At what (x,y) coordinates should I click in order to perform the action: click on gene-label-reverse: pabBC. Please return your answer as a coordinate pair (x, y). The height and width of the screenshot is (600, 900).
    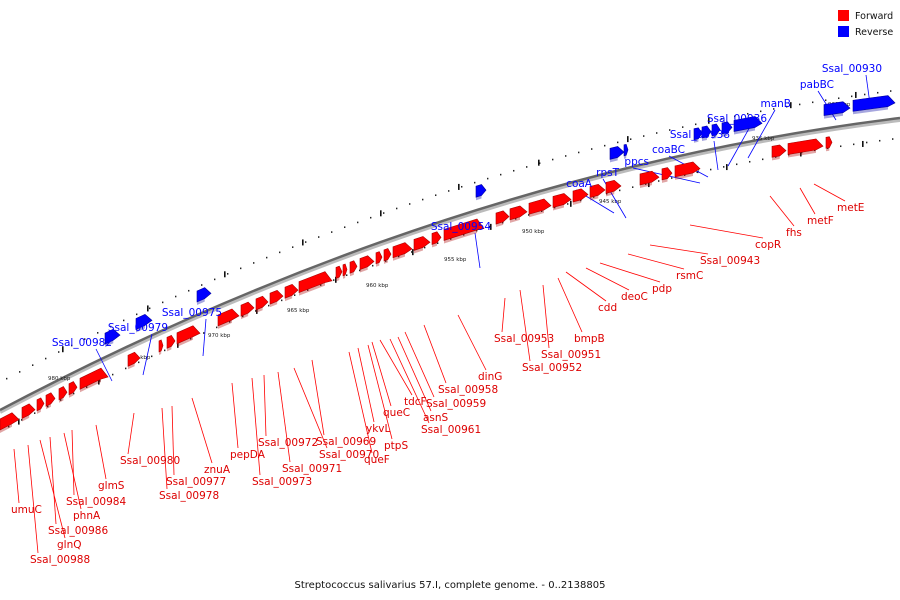
    Looking at the image, I should click on (817, 85).